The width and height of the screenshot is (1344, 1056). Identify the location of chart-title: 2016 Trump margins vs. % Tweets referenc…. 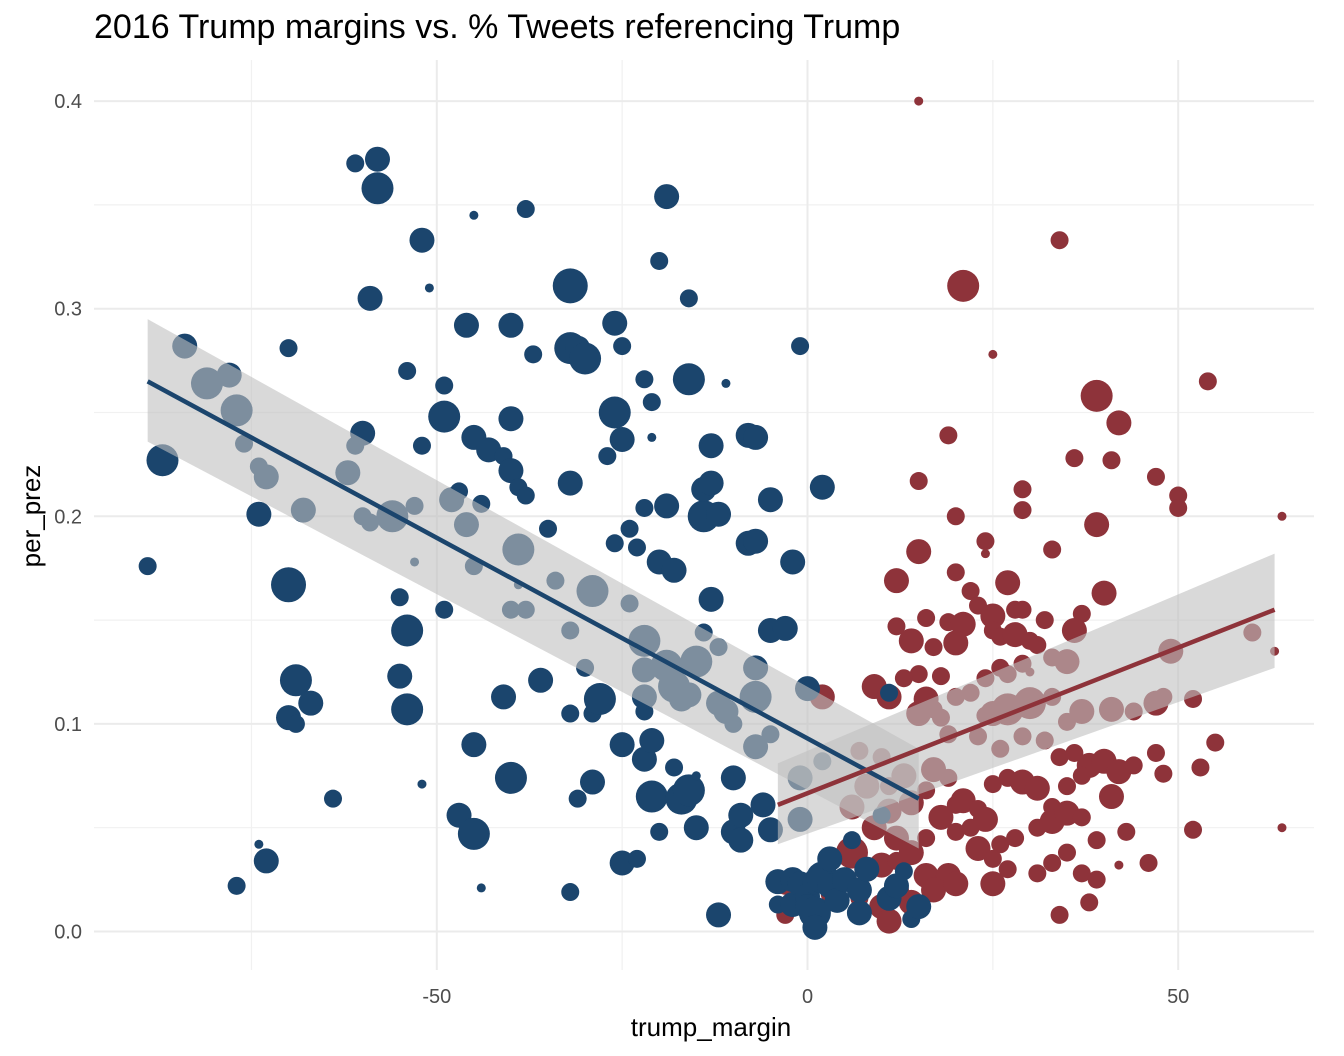
(497, 27).